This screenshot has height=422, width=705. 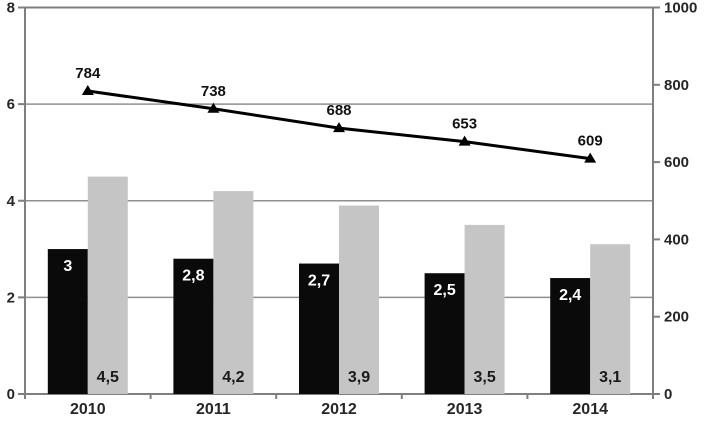 What do you see at coordinates (213, 409) in the screenshot?
I see `category-label: 2011` at bounding box center [213, 409].